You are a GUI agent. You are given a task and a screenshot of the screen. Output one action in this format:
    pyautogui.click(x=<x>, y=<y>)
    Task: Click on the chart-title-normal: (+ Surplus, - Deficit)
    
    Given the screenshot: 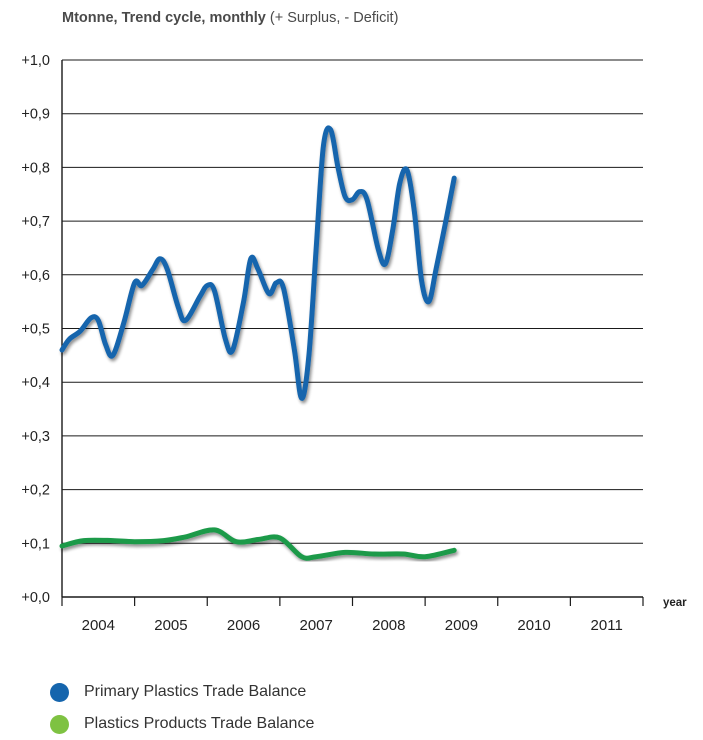 What is the action you would take?
    pyautogui.click(x=334, y=18)
    